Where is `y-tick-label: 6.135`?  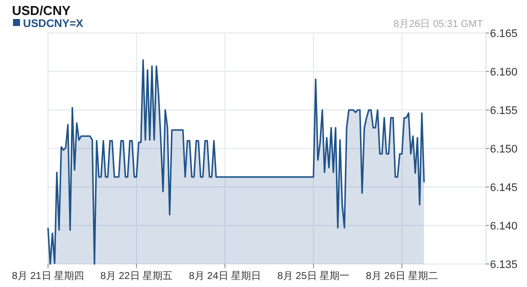
y-tick-label: 6.135 is located at coordinates (504, 265).